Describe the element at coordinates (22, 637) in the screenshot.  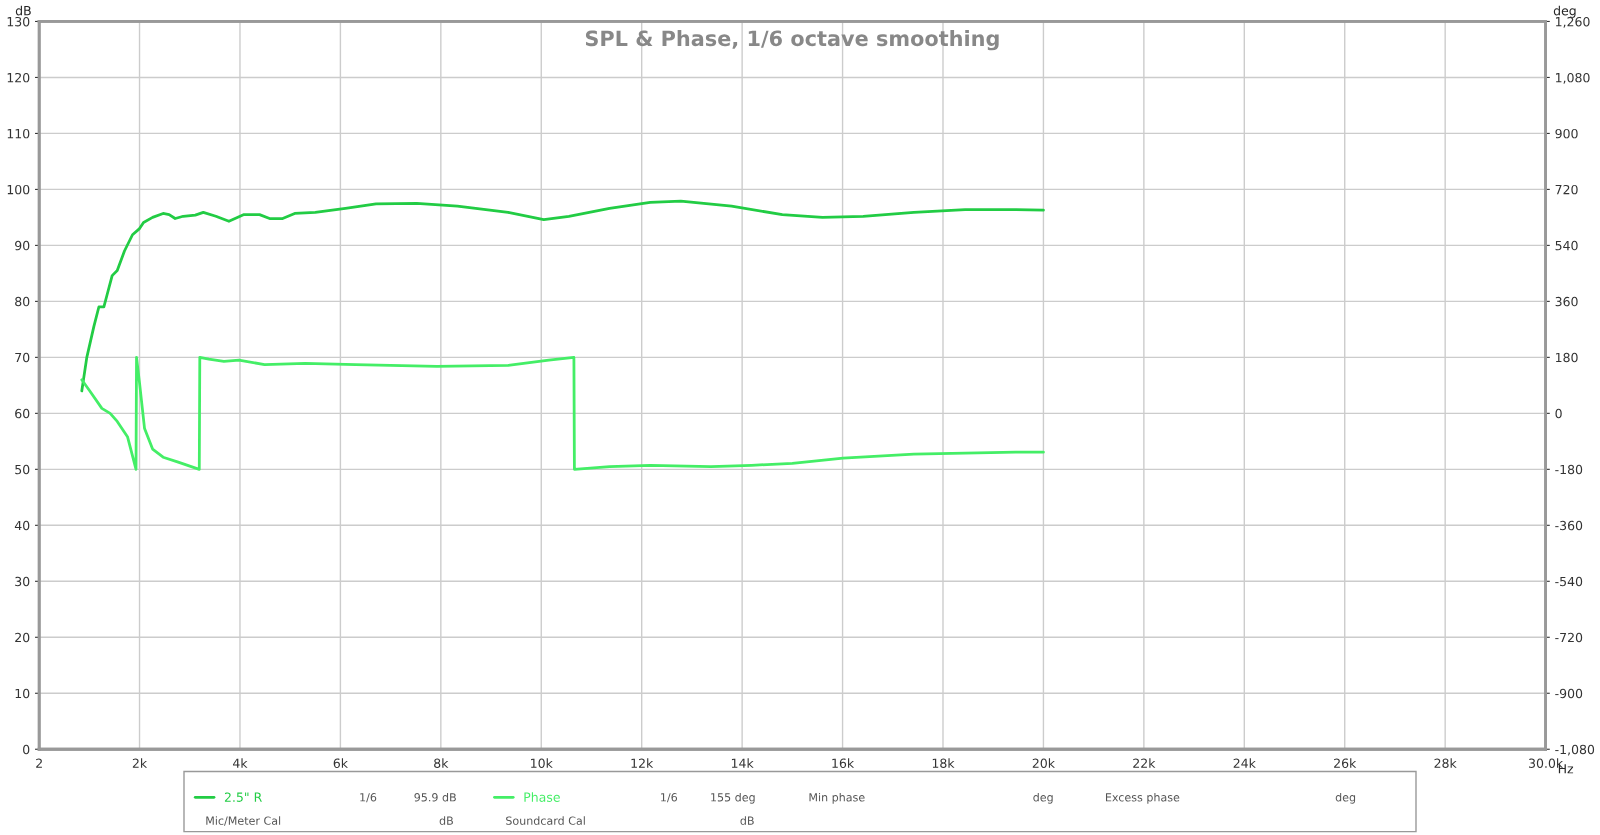
I see `y-tick-label: 20` at that location.